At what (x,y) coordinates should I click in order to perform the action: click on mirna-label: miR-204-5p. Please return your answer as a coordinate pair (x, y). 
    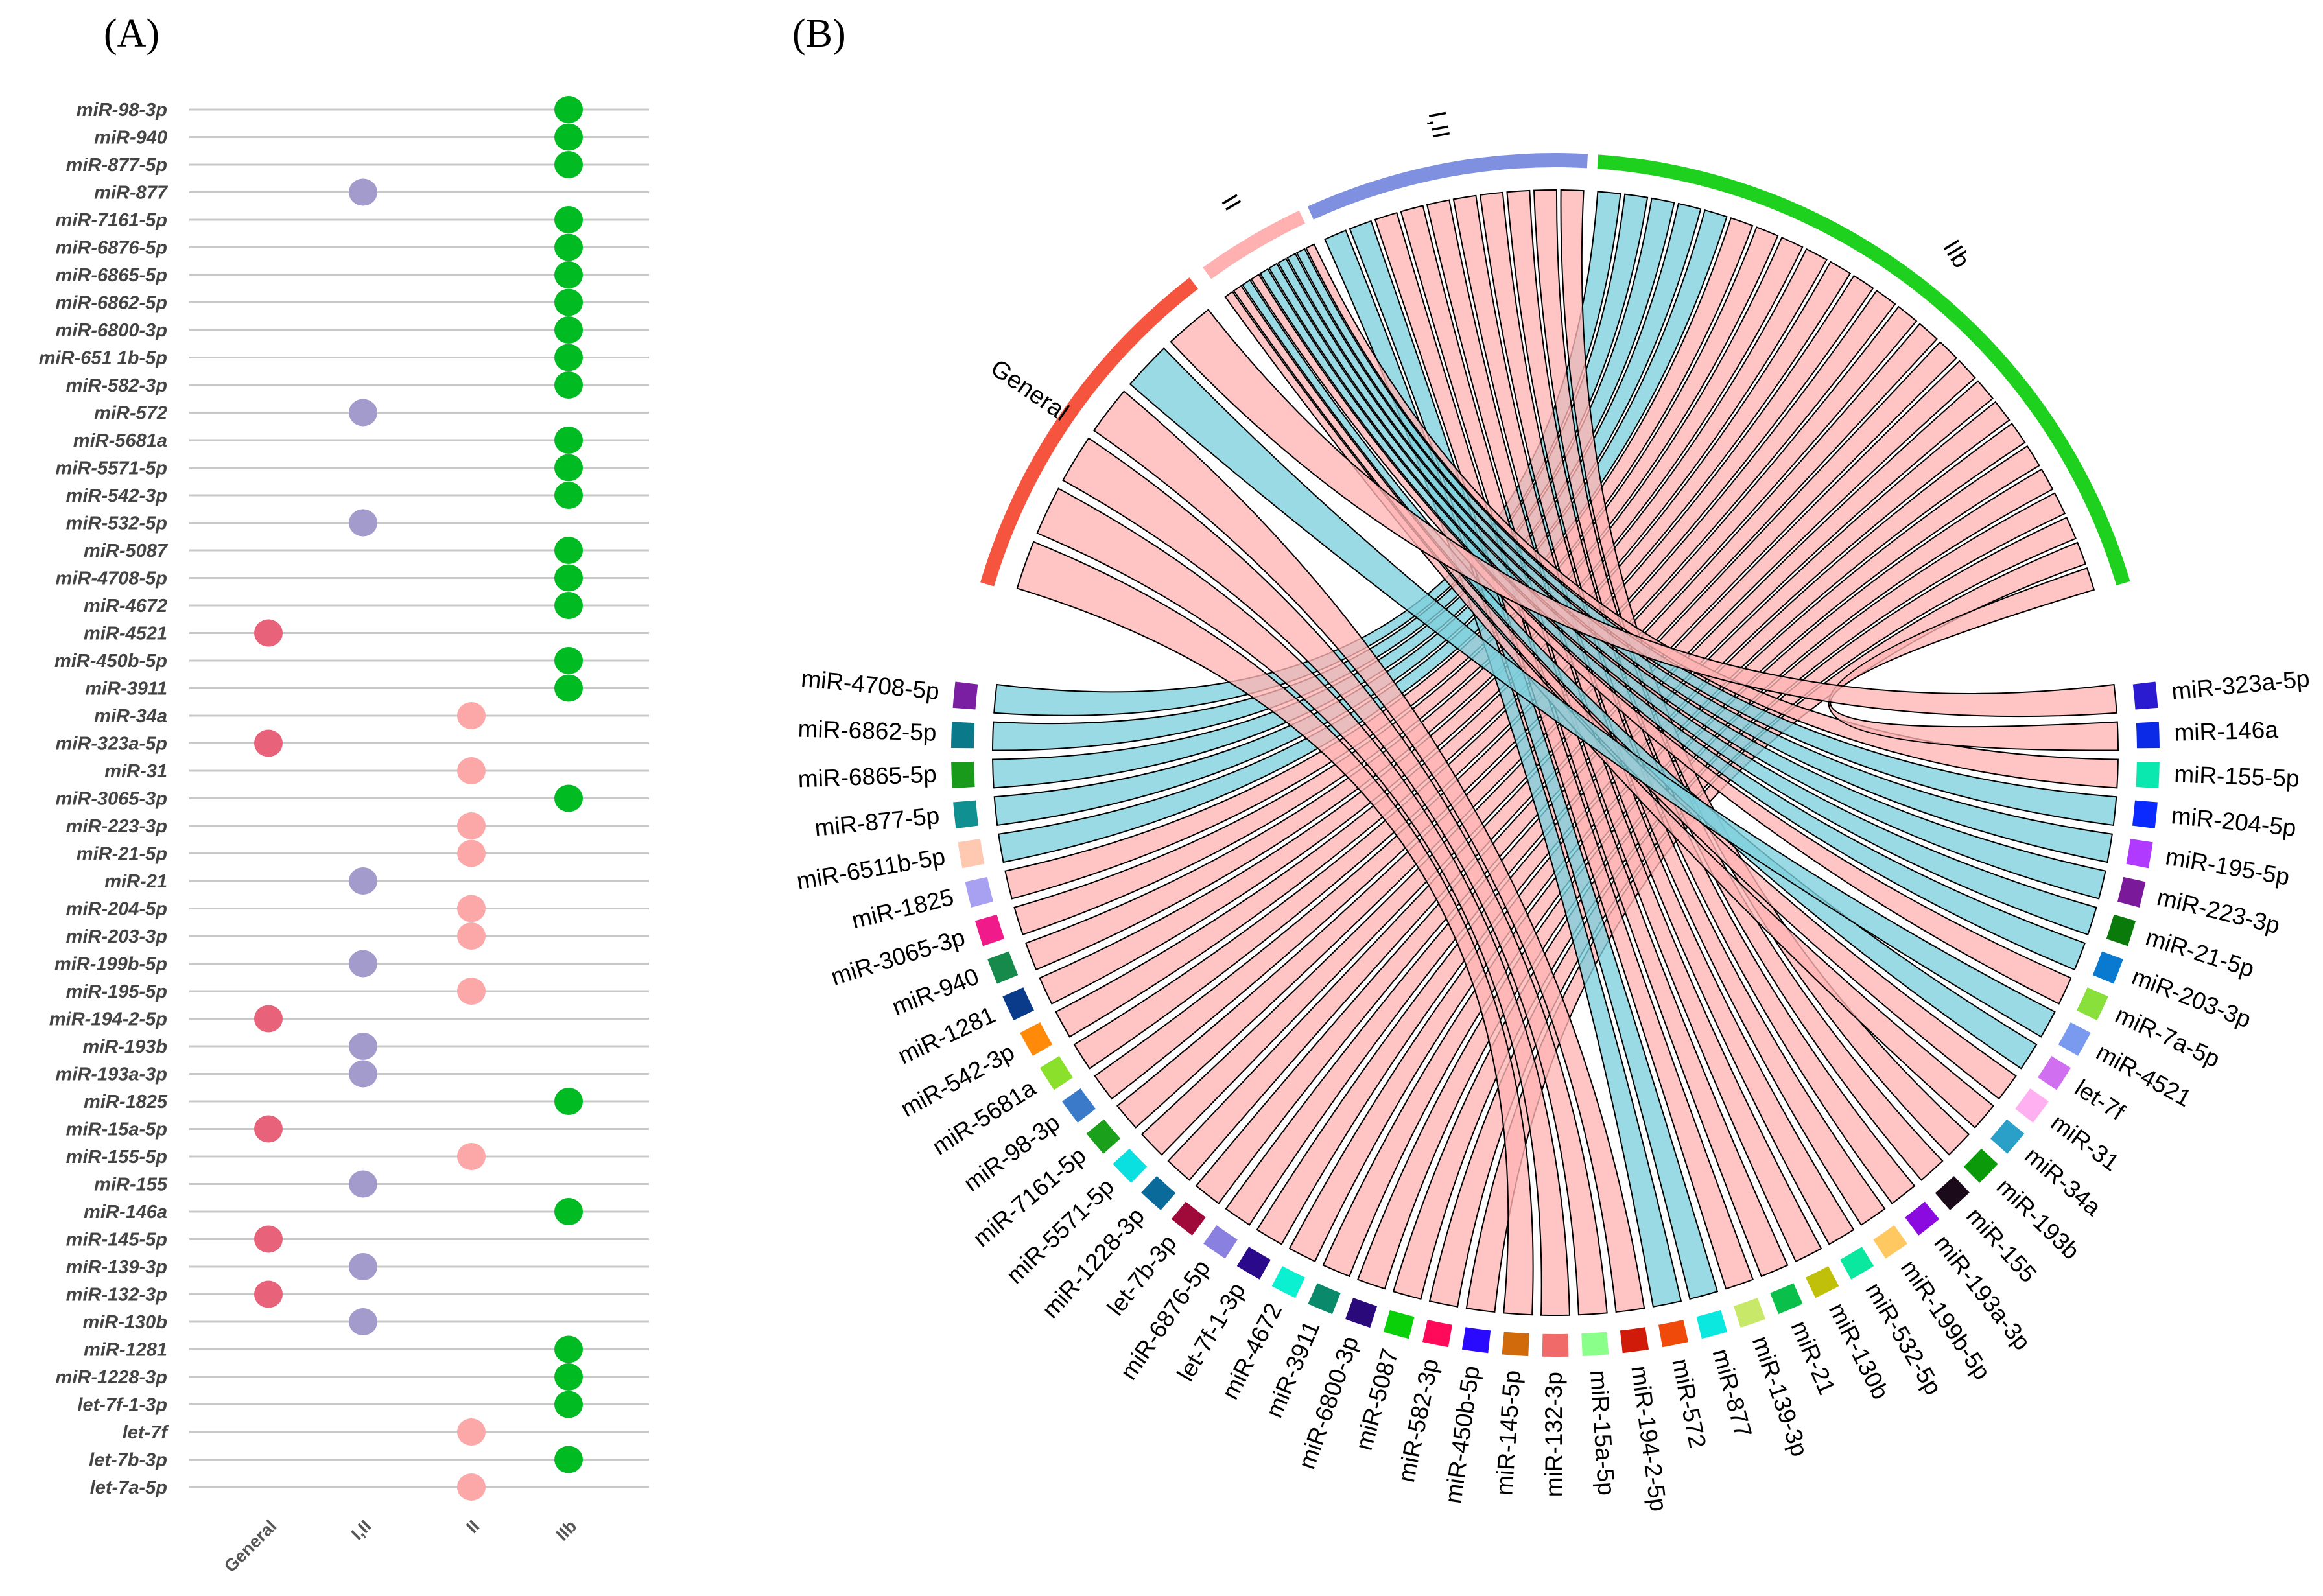
    Looking at the image, I should click on (2234, 821).